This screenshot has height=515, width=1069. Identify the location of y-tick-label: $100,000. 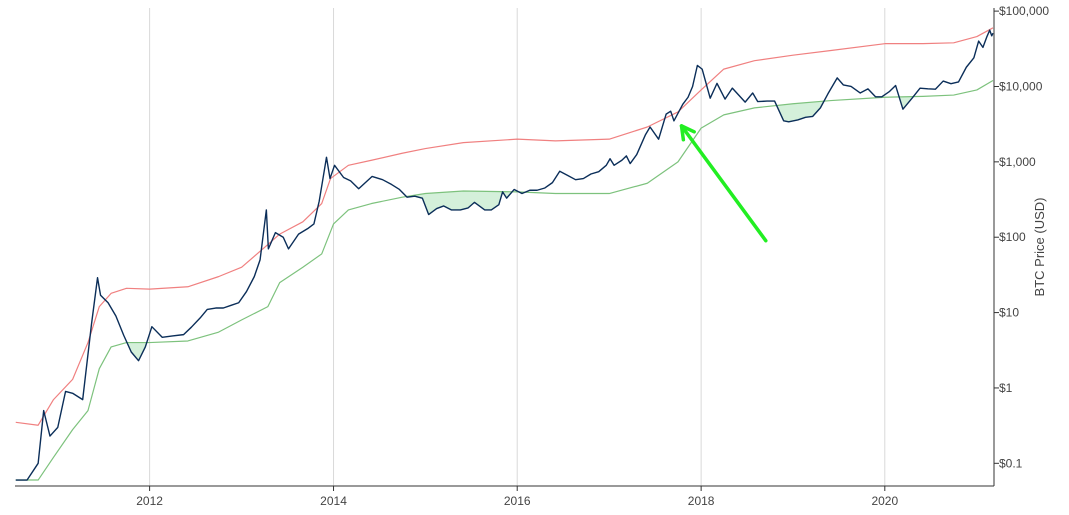
(1024, 11).